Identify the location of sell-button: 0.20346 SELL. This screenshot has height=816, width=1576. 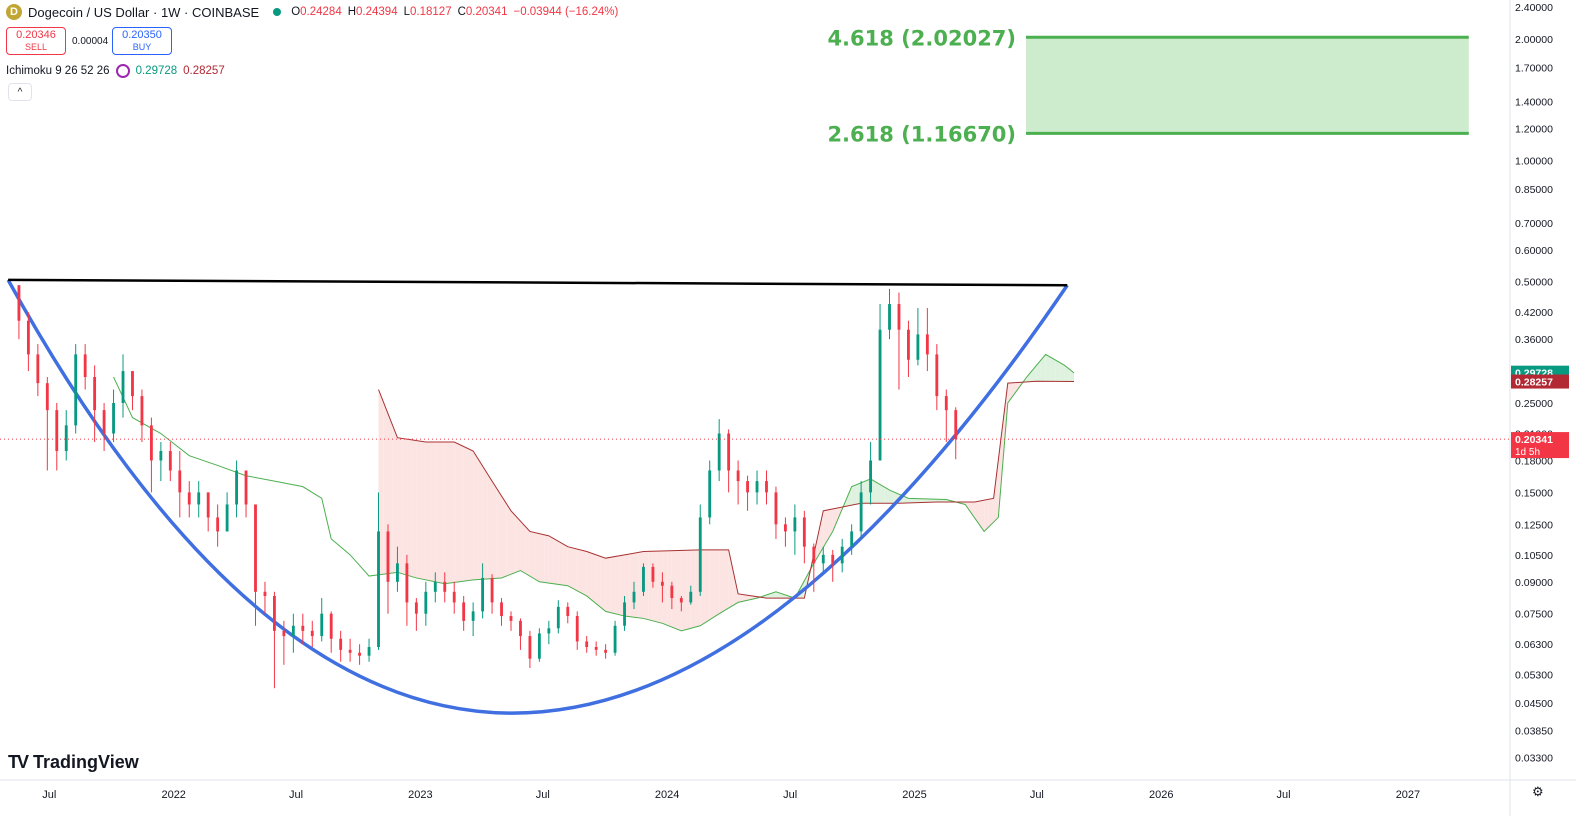
(36, 41).